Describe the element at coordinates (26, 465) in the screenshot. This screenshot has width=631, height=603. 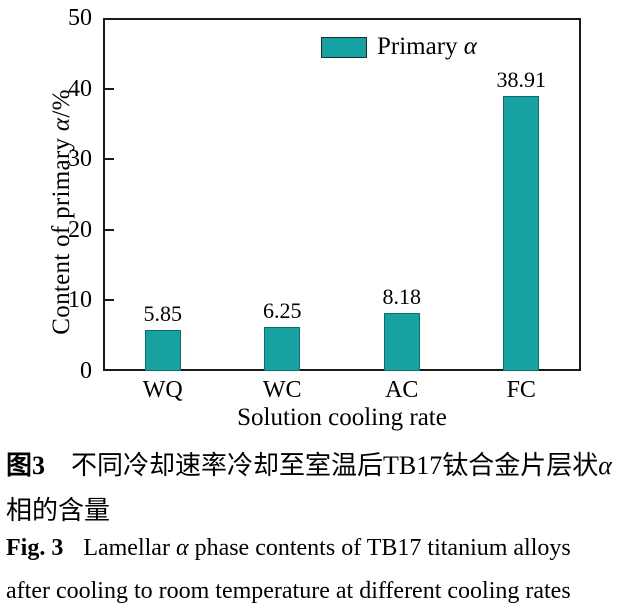
I see `figure-number-zh: 图3` at that location.